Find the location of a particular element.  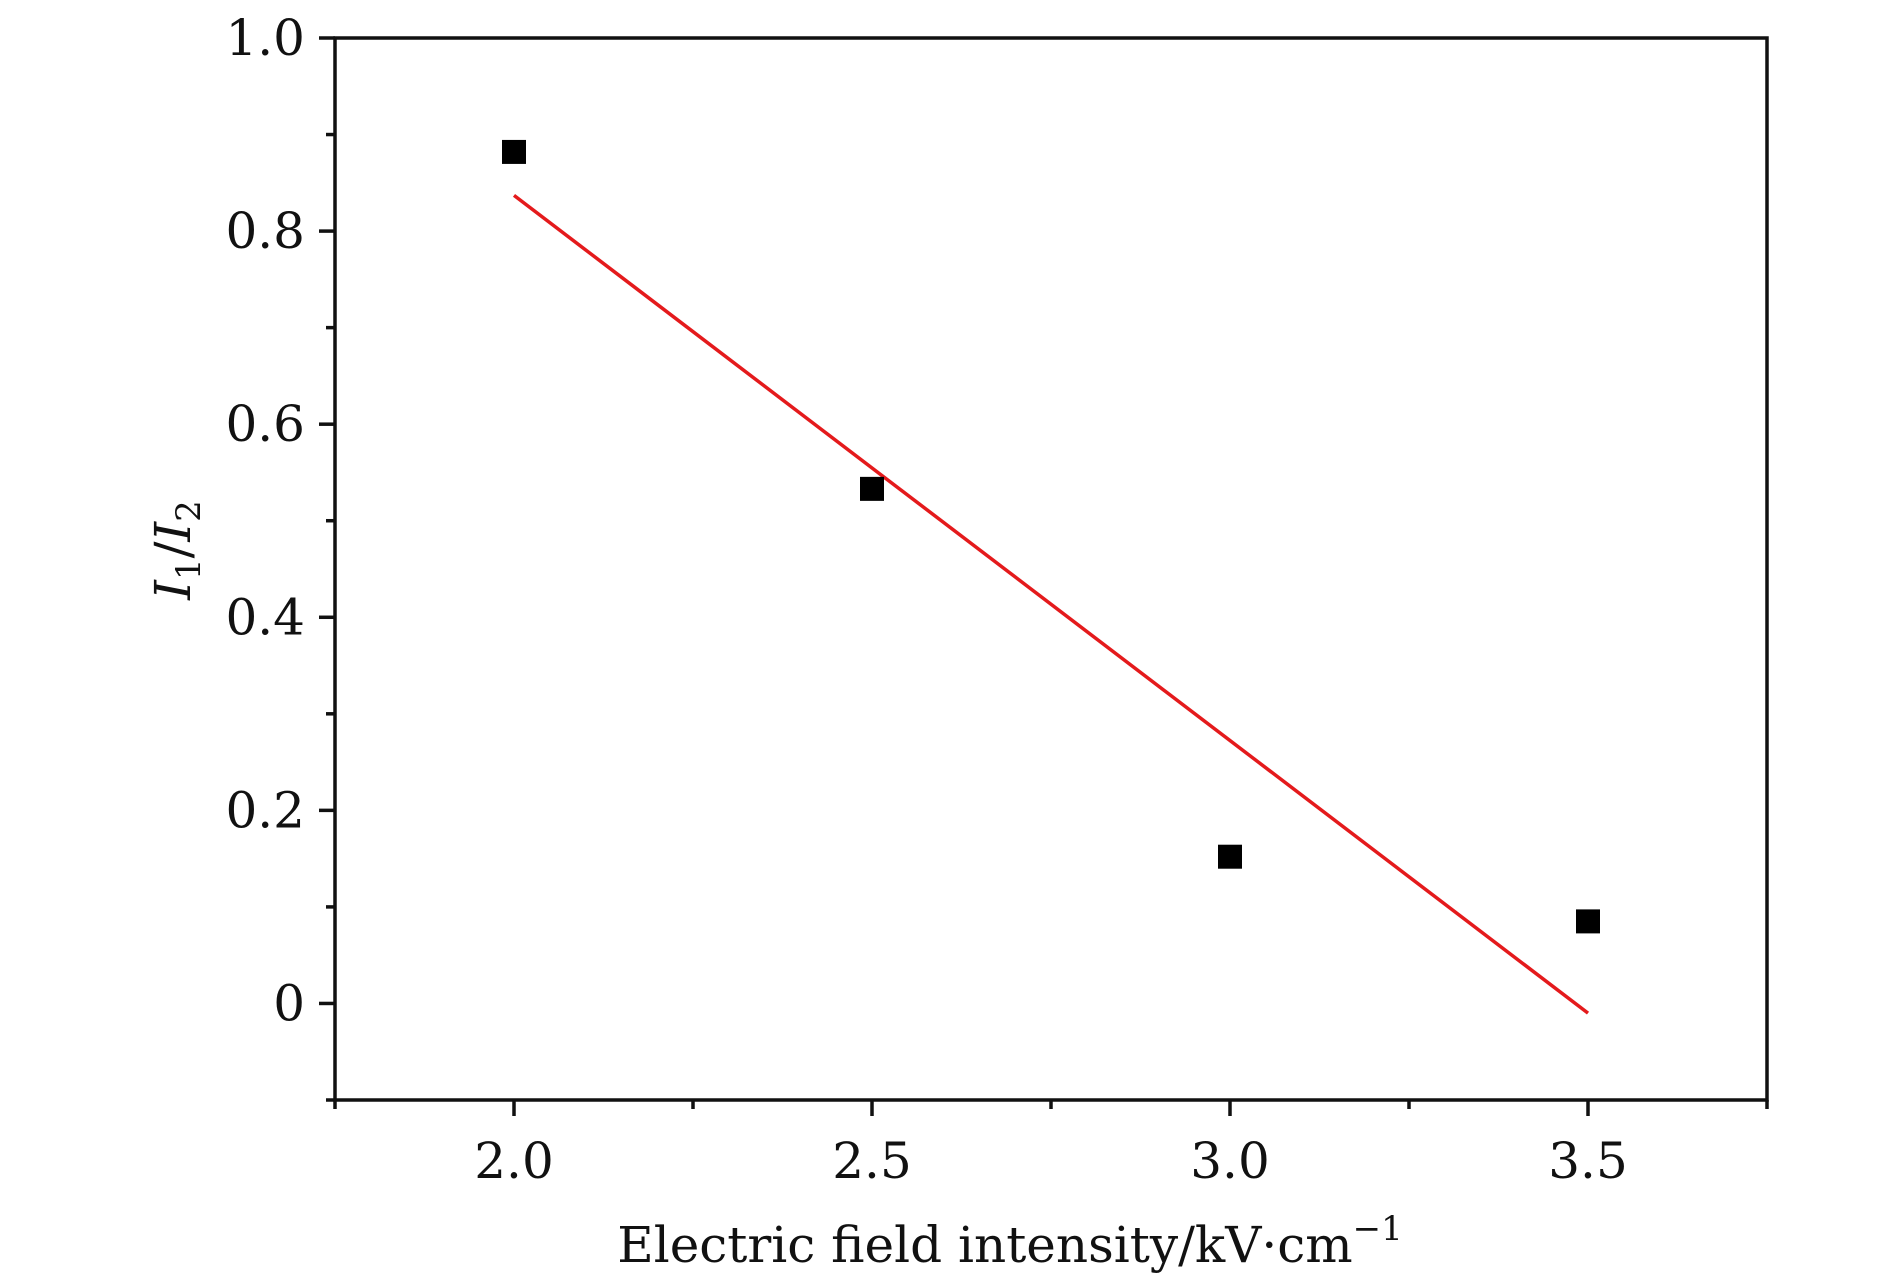

y-axis-title-i2: I is located at coordinates (173, 532).